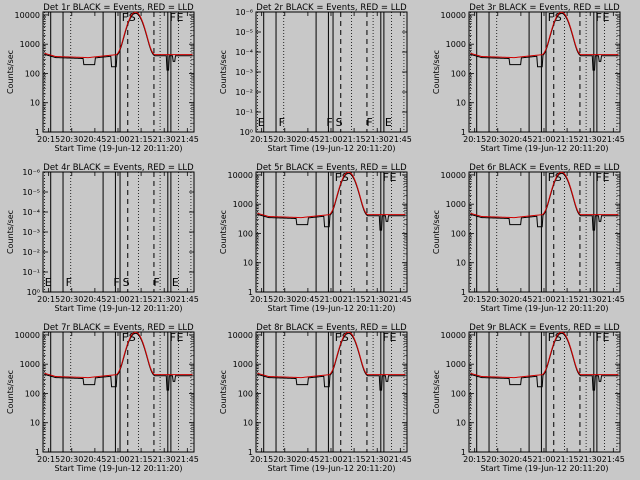 The image size is (640, 480). What do you see at coordinates (244, 72) in the screenshot?
I see `y-tick-label: 10⁻³` at bounding box center [244, 72].